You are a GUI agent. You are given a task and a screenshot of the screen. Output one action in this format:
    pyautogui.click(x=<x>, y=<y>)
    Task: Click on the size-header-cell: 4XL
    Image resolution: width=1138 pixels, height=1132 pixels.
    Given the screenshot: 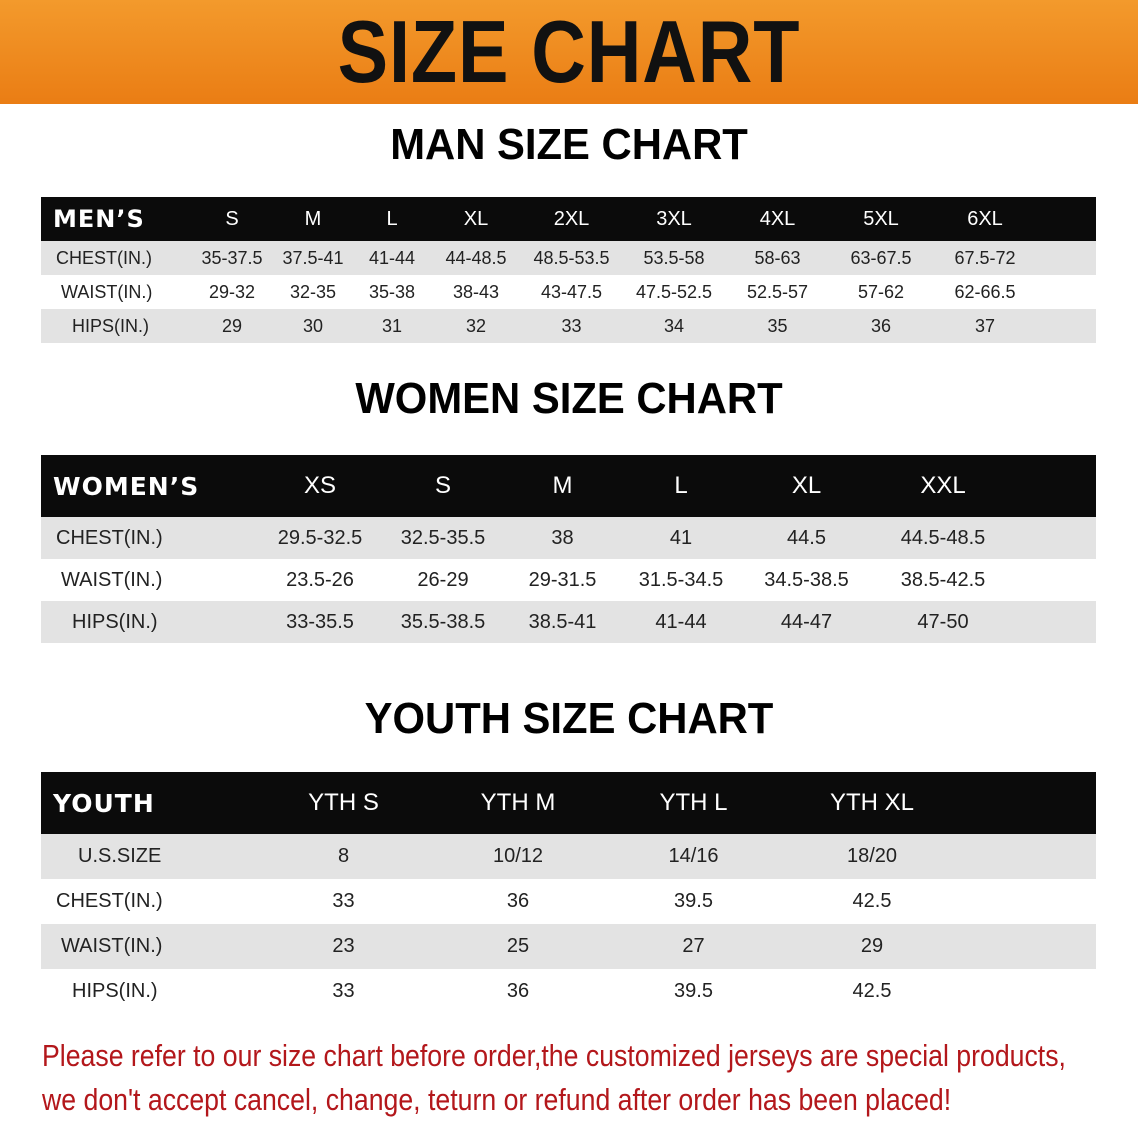 What is the action you would take?
    pyautogui.click(x=777, y=219)
    